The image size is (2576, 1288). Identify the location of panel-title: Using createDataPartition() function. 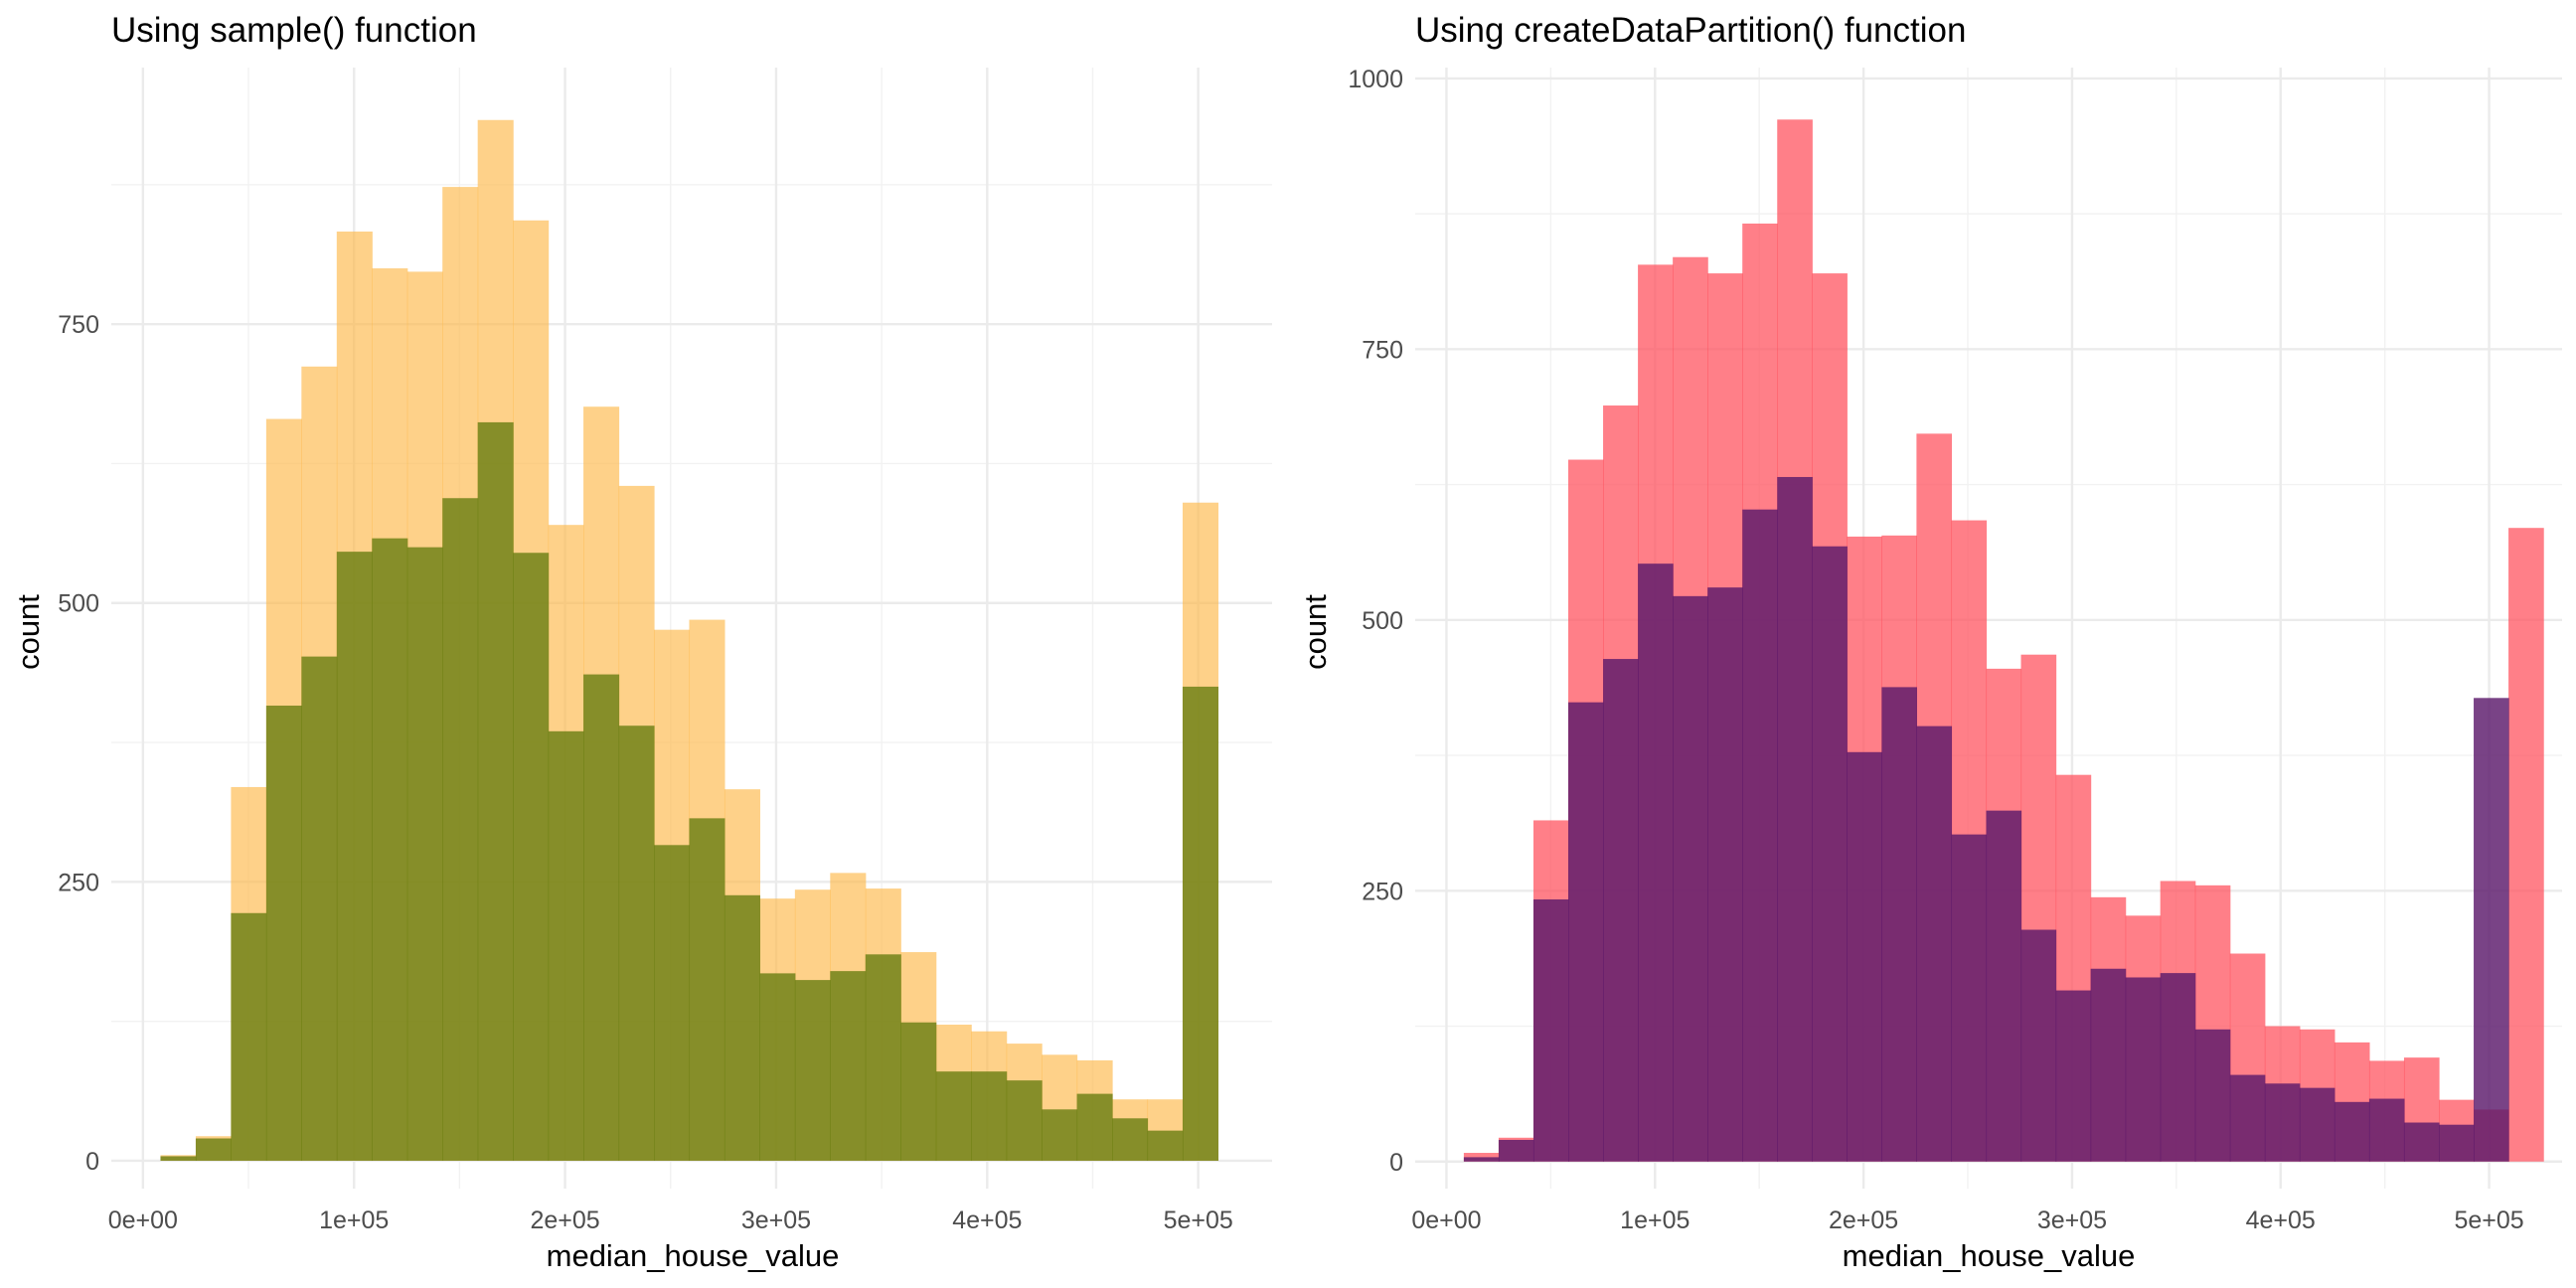
(1690, 30).